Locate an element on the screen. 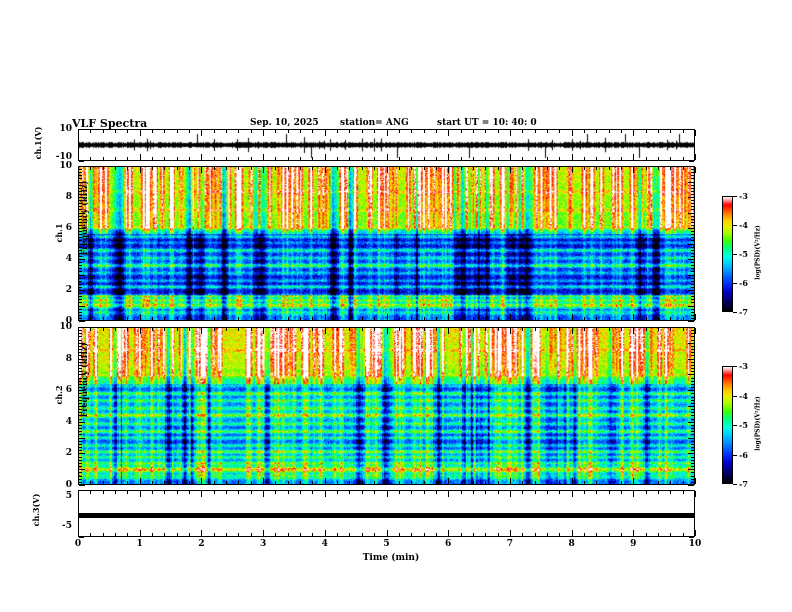 Image resolution: width=792 pixels, height=612 pixels. colorbar-tick-label-neg7: -7 is located at coordinates (743, 484).